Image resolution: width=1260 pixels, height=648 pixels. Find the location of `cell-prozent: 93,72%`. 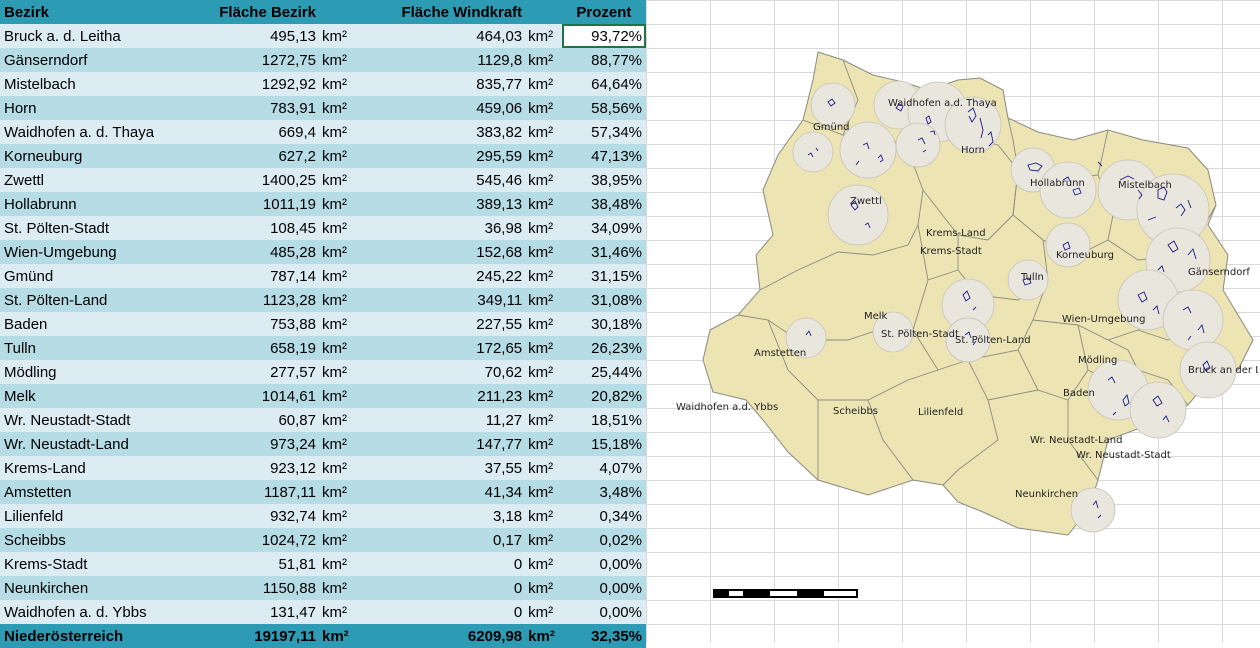

cell-prozent: 93,72% is located at coordinates (603, 36).